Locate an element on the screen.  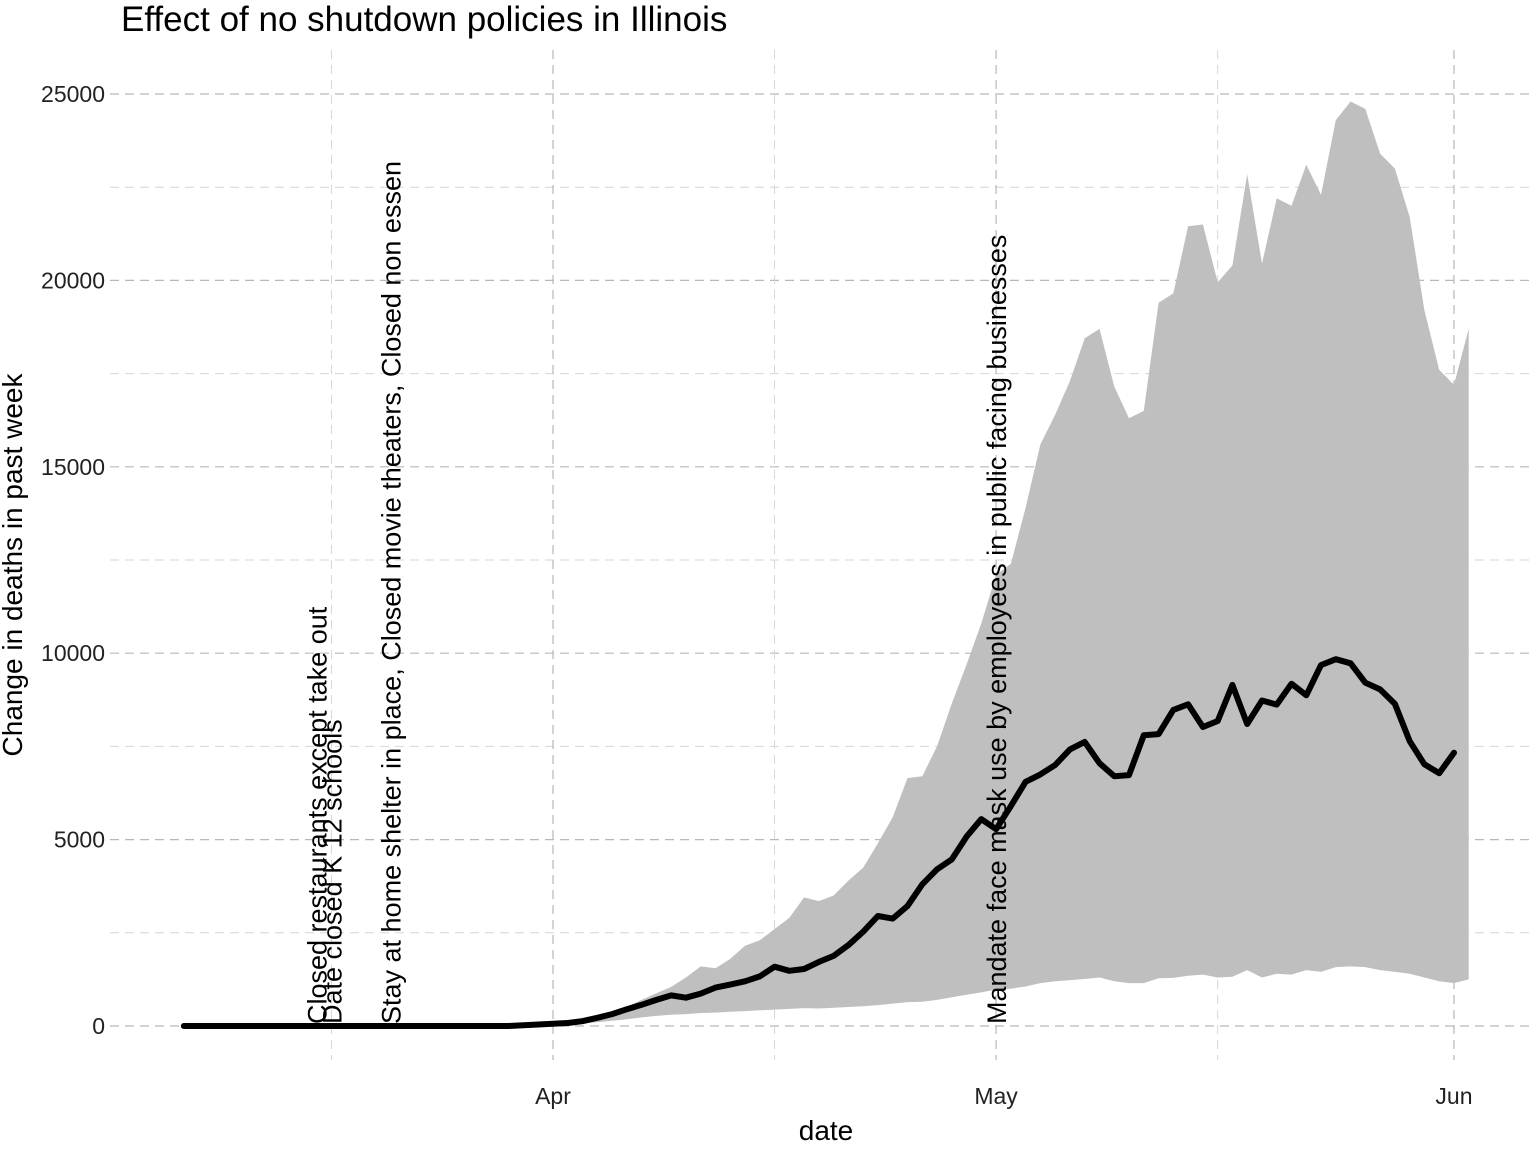
x-tick-label: Jun is located at coordinates (1453, 1096).